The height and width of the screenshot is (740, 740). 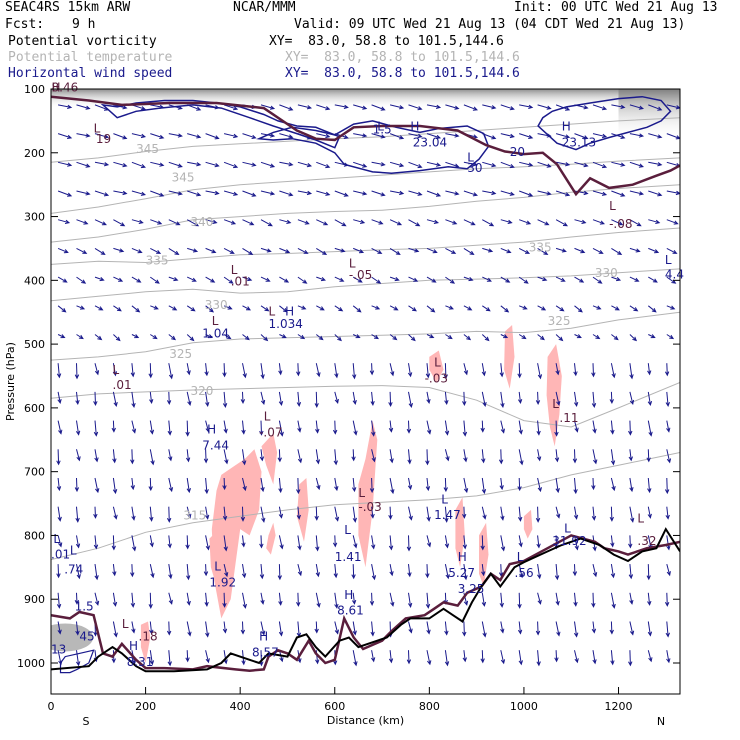 I want to click on contour-label-47: -.03, so click(x=369, y=507).